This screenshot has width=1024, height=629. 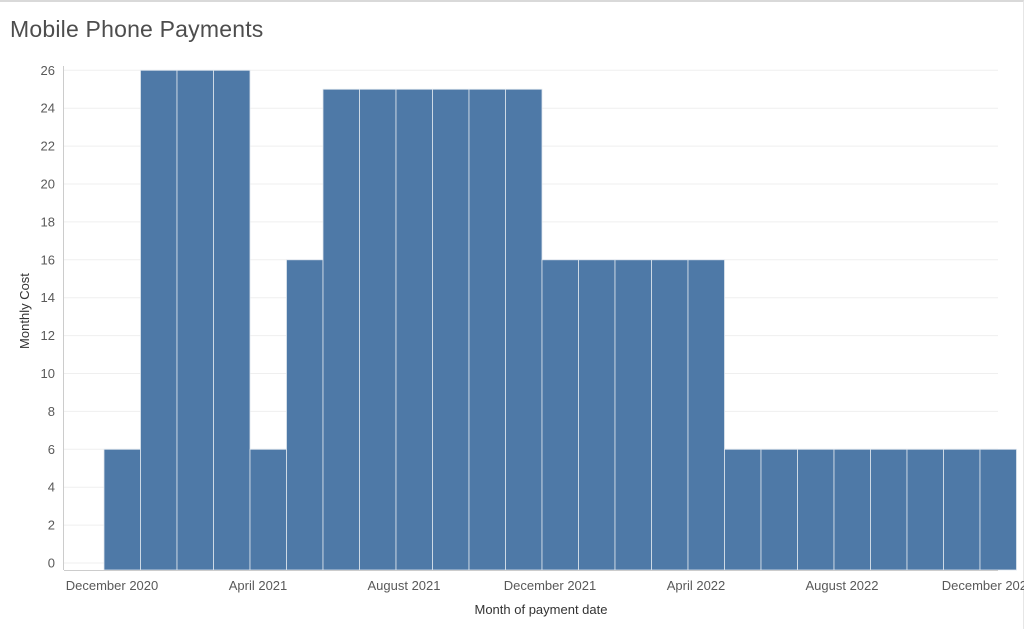 What do you see at coordinates (48, 146) in the screenshot?
I see `y-tick-label: 22` at bounding box center [48, 146].